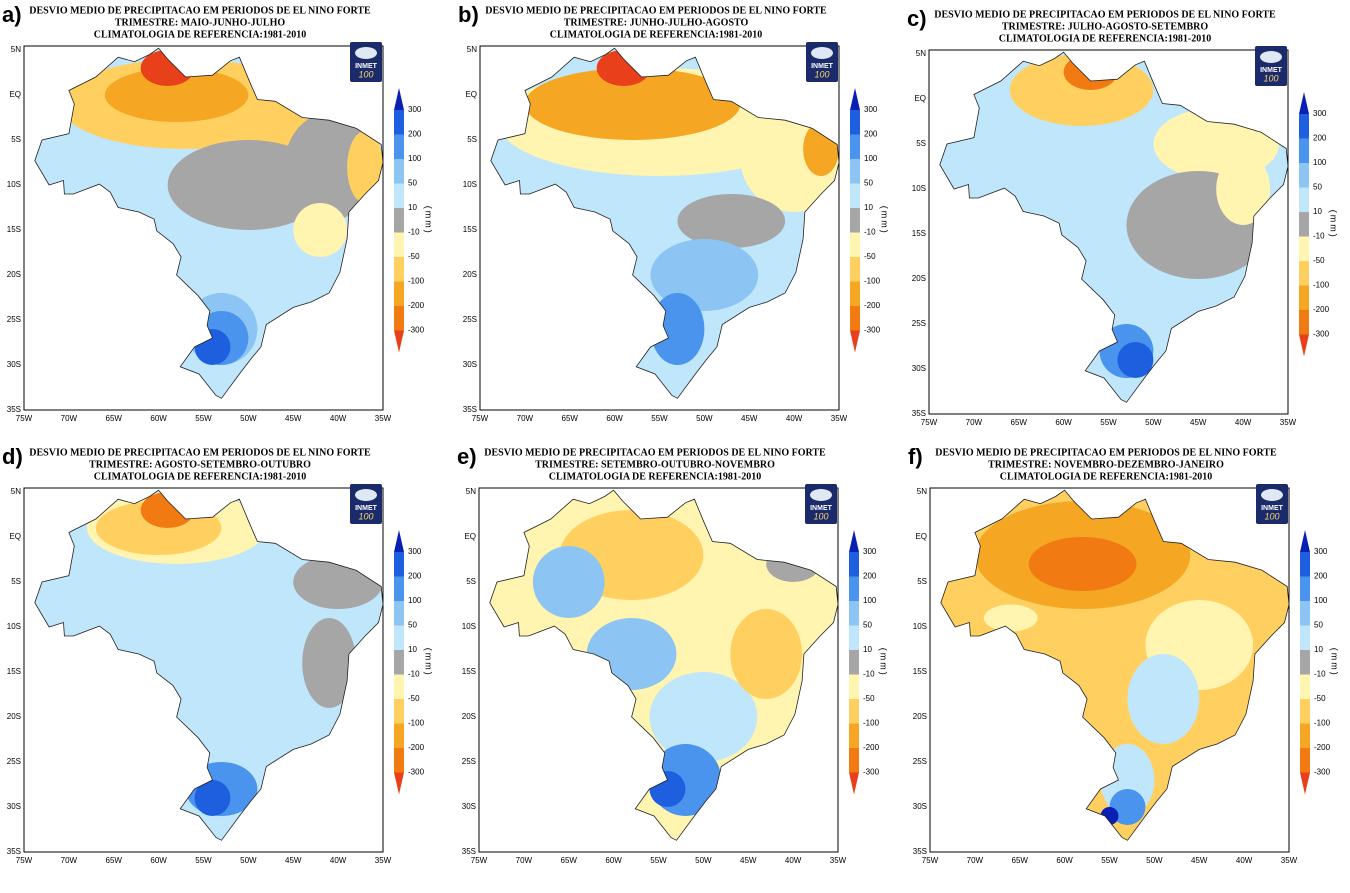 Image resolution: width=1350 pixels, height=893 pixels. I want to click on colorbar: 300 200 100 50 10 -10 -50 -100 -200 -300 (mm), so click(1320, 662).